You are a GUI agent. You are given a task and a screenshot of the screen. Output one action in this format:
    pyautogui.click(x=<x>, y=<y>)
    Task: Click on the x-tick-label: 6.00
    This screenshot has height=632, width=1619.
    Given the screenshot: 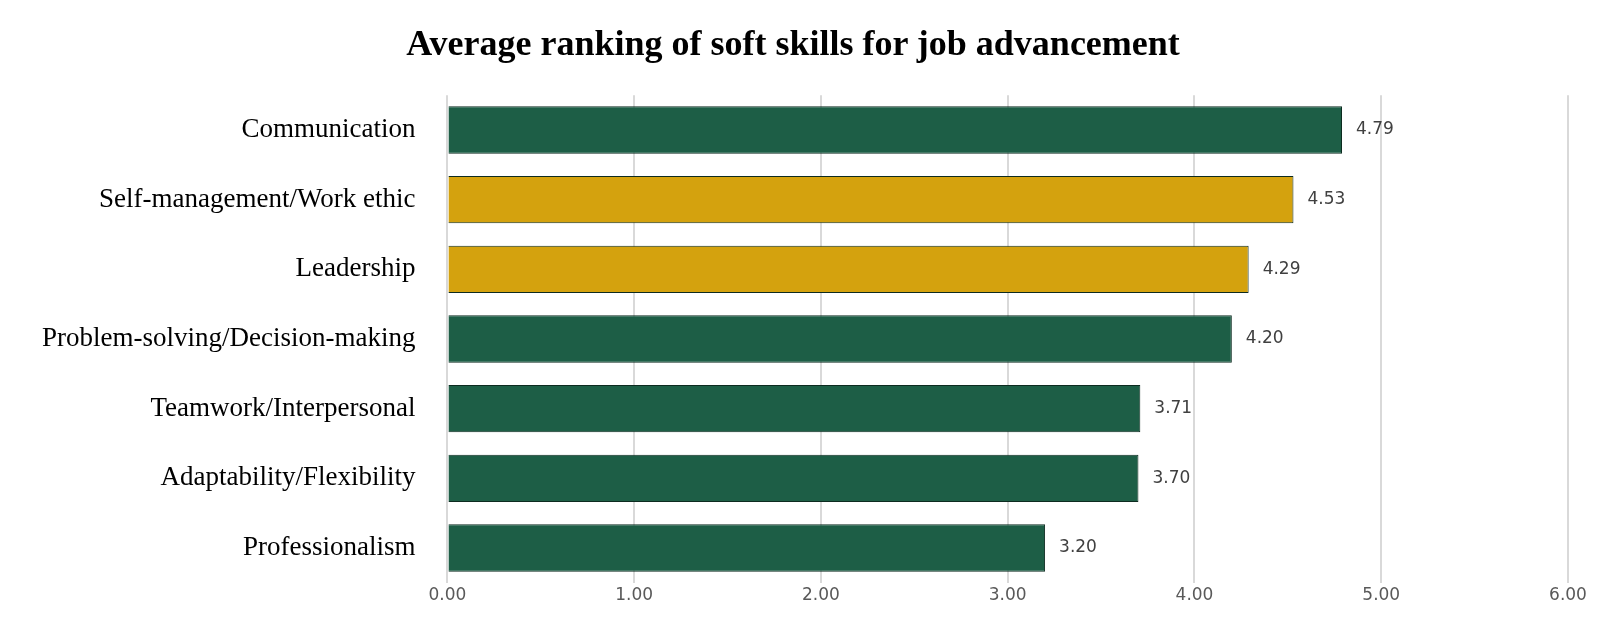 What is the action you would take?
    pyautogui.click(x=1568, y=594)
    